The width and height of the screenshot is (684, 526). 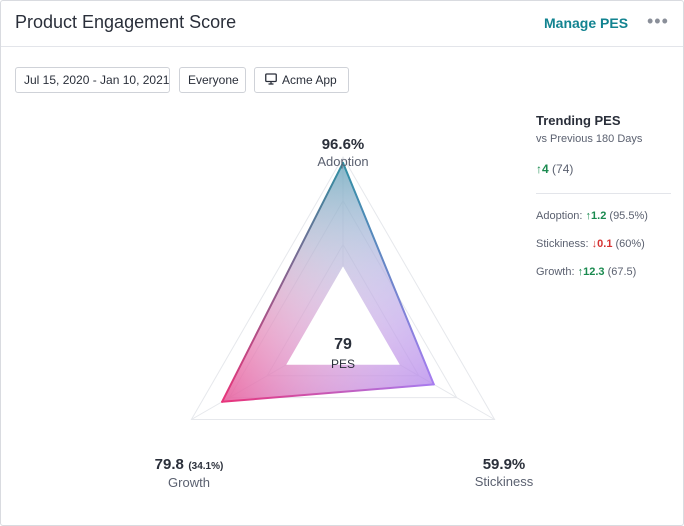 What do you see at coordinates (342, 364) in the screenshot?
I see `pes-score-label: PES` at bounding box center [342, 364].